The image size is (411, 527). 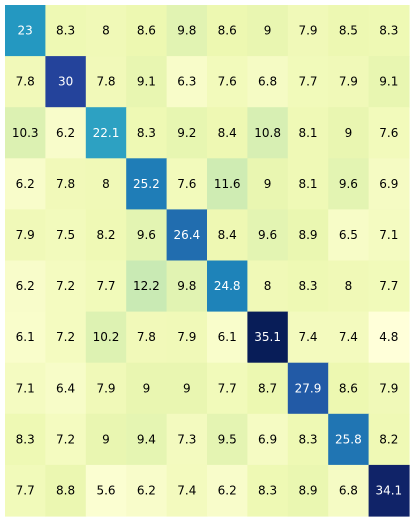 I want to click on heatmap-cell-r7-c4, so click(x=187, y=388).